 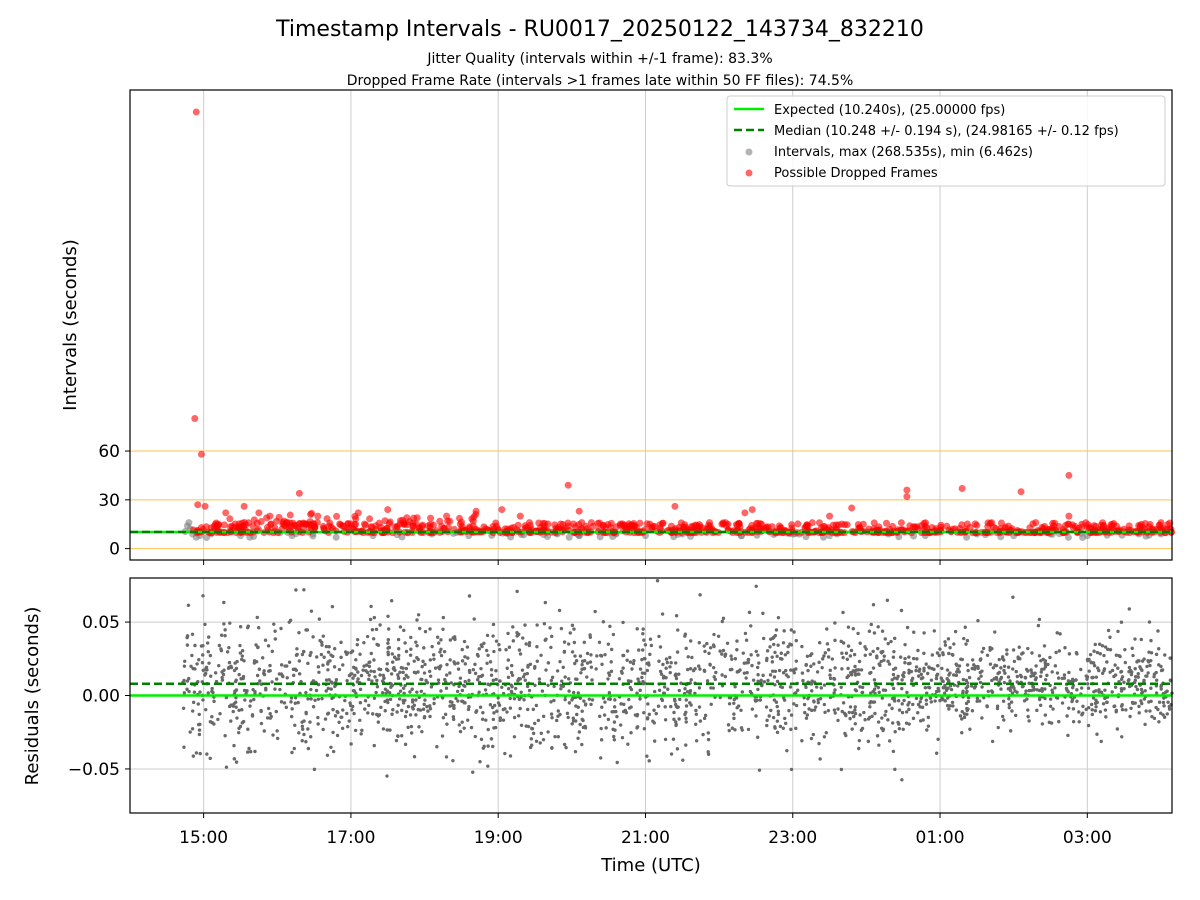 What do you see at coordinates (940, 838) in the screenshot?
I see `x-tick-label-5: 01:00` at bounding box center [940, 838].